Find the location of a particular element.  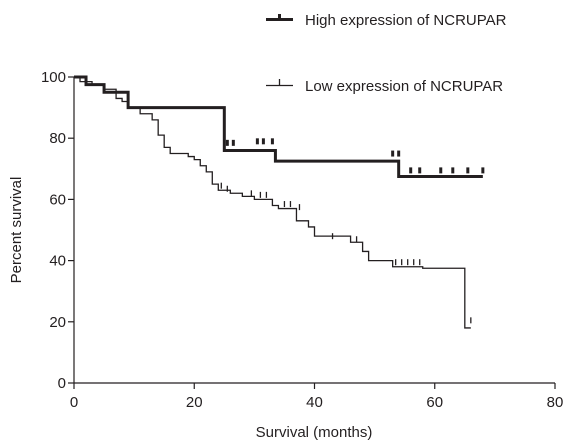

y-tick-label-20: 20 is located at coordinates (57, 322).